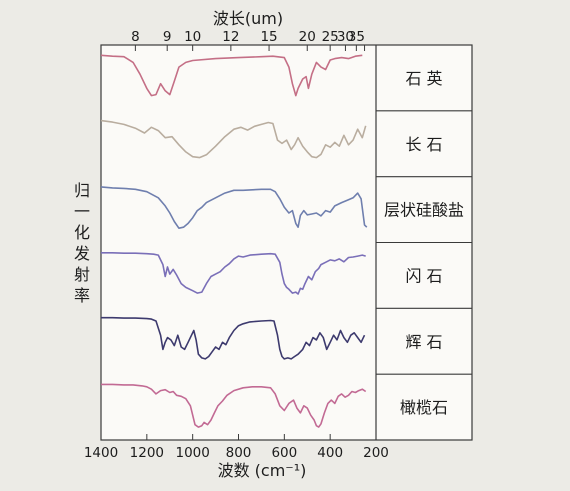  What do you see at coordinates (376, 453) in the screenshot?
I see `bottom-tick-label: 200` at bounding box center [376, 453].